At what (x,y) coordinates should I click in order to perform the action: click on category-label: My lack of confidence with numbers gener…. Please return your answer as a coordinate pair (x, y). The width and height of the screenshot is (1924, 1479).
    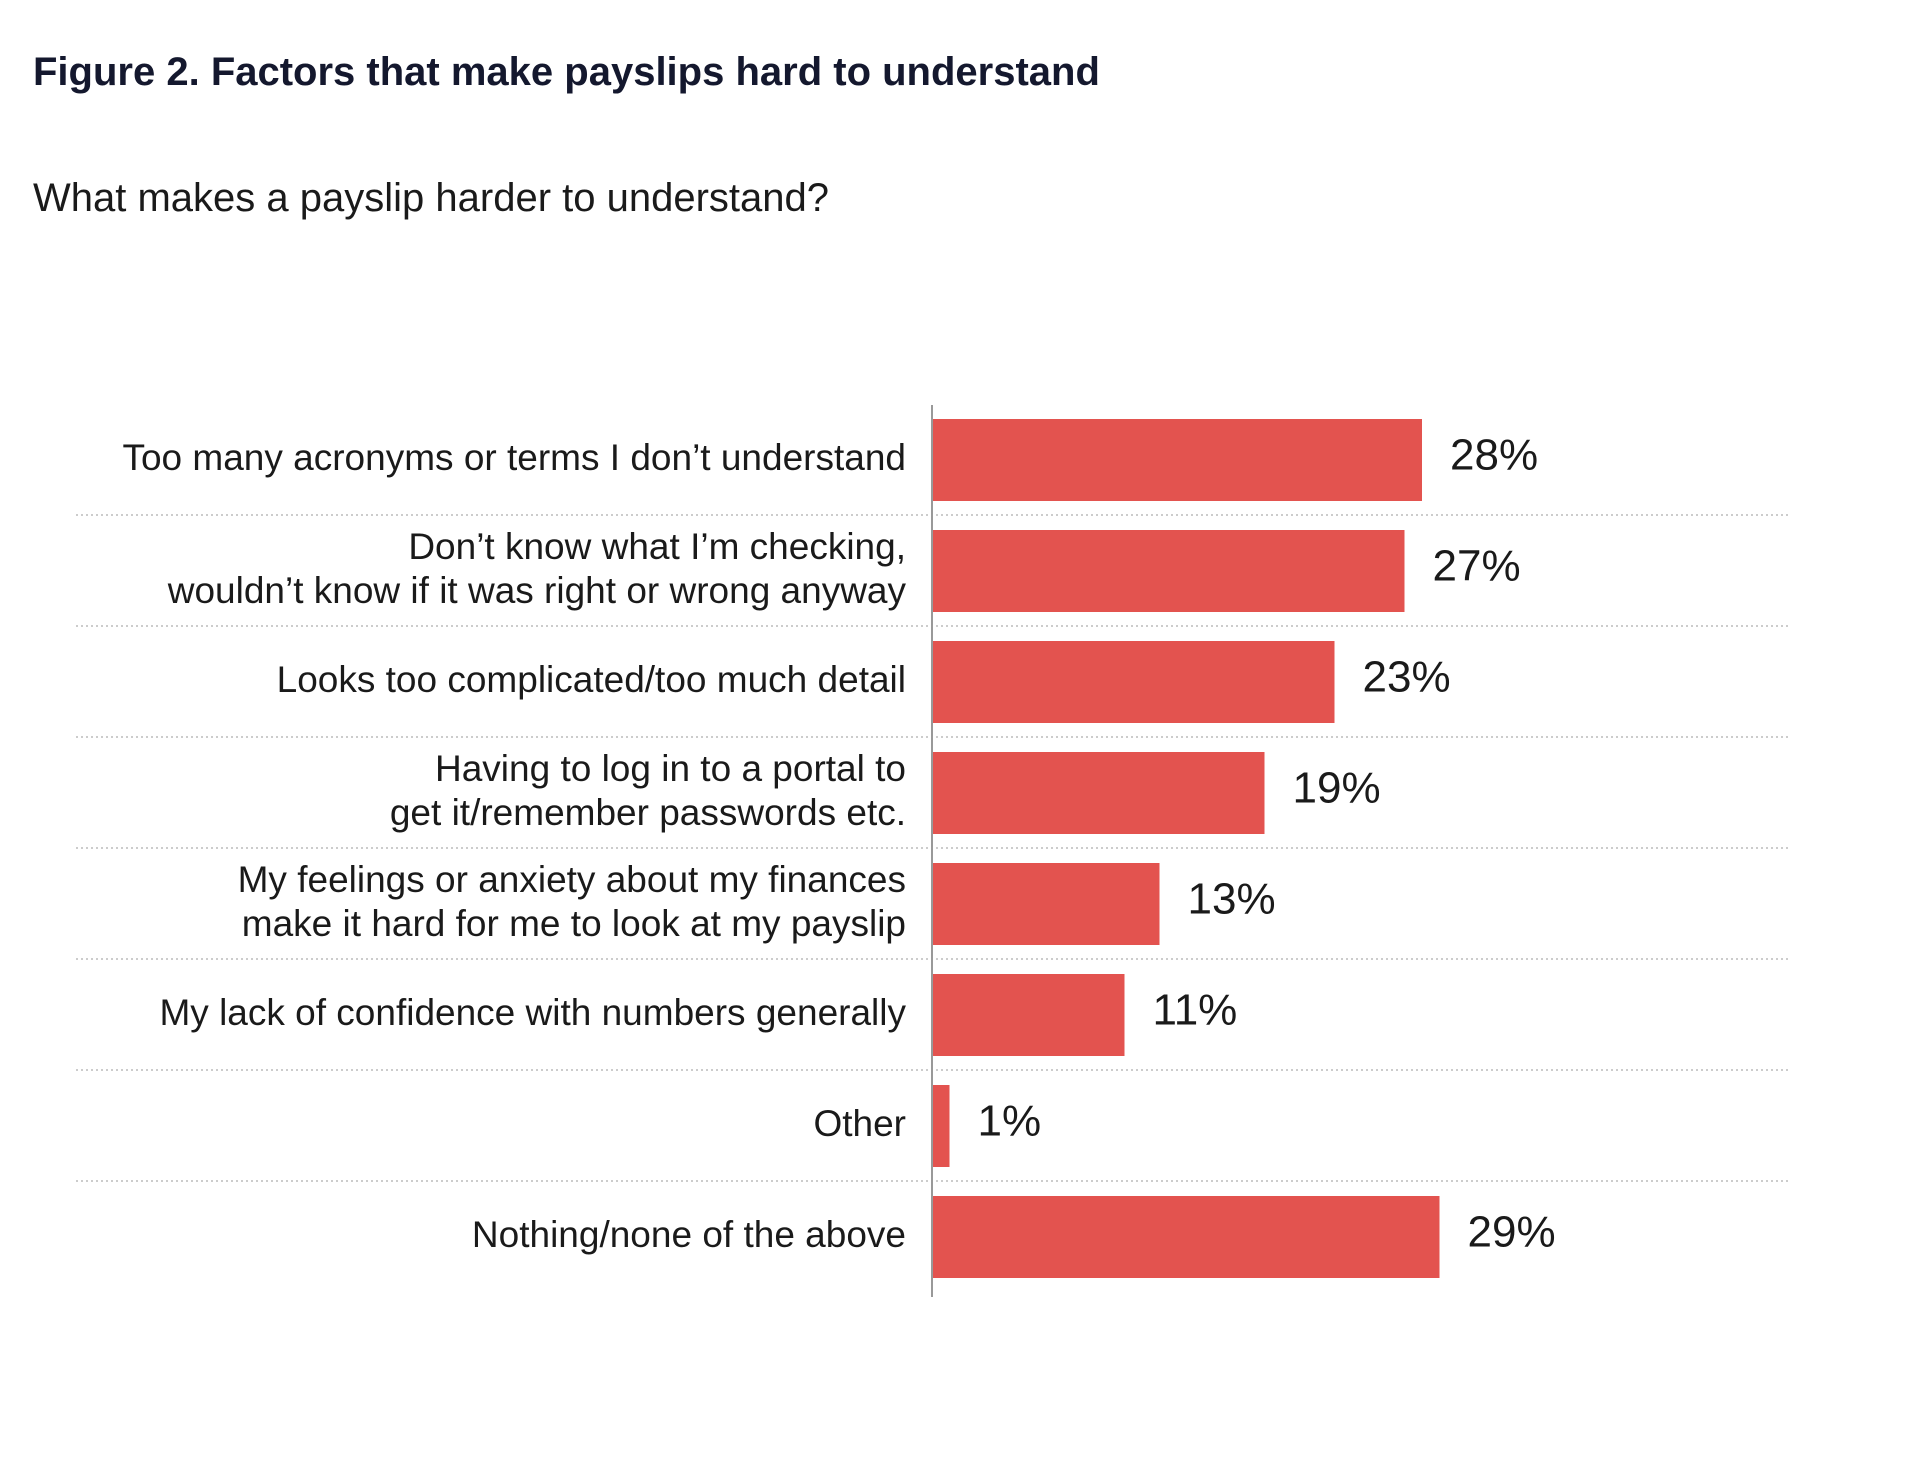
    Looking at the image, I should click on (532, 1012).